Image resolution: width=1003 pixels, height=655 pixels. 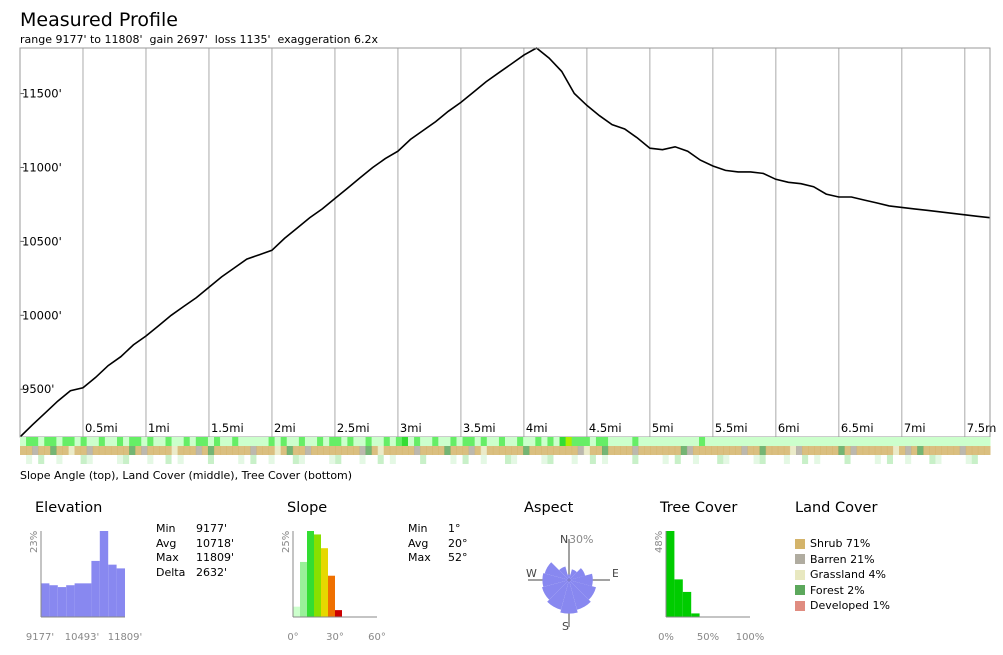 I want to click on histogram-y-label: 48%, so click(x=659, y=542).